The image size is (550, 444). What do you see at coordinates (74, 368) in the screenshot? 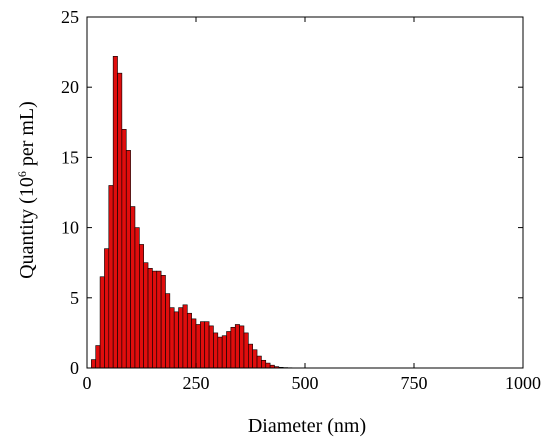
I see `y-tick-label: 0` at bounding box center [74, 368].